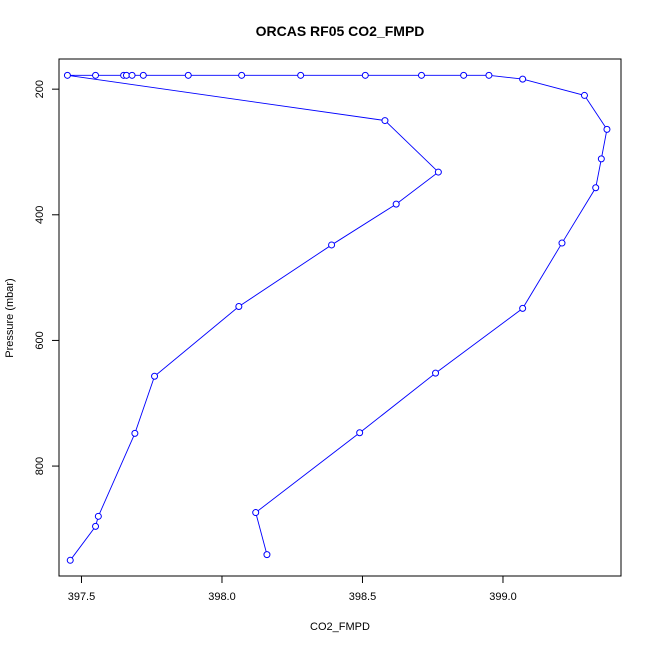  I want to click on x-tick-label: 399.0, so click(503, 597).